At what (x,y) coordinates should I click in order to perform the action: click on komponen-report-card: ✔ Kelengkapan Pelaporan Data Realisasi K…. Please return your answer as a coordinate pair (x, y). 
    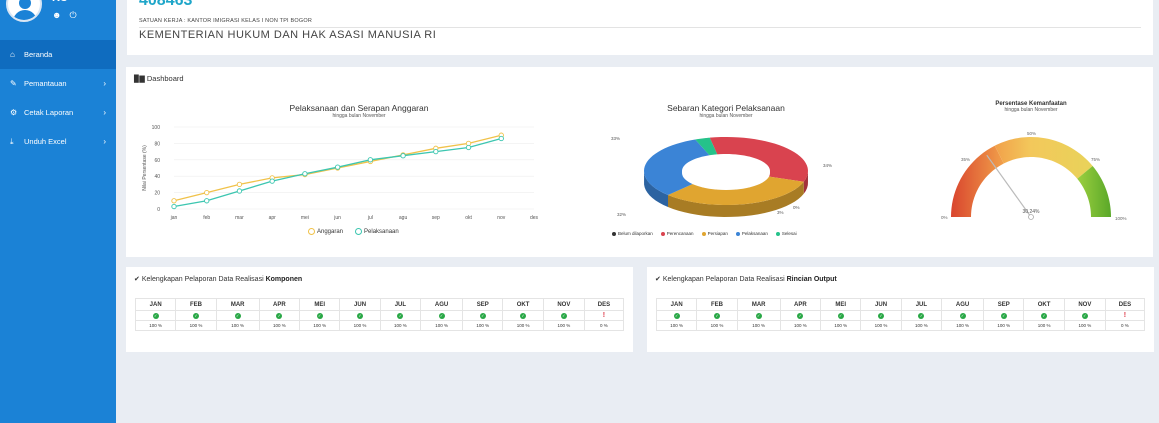
    Looking at the image, I should click on (379, 309).